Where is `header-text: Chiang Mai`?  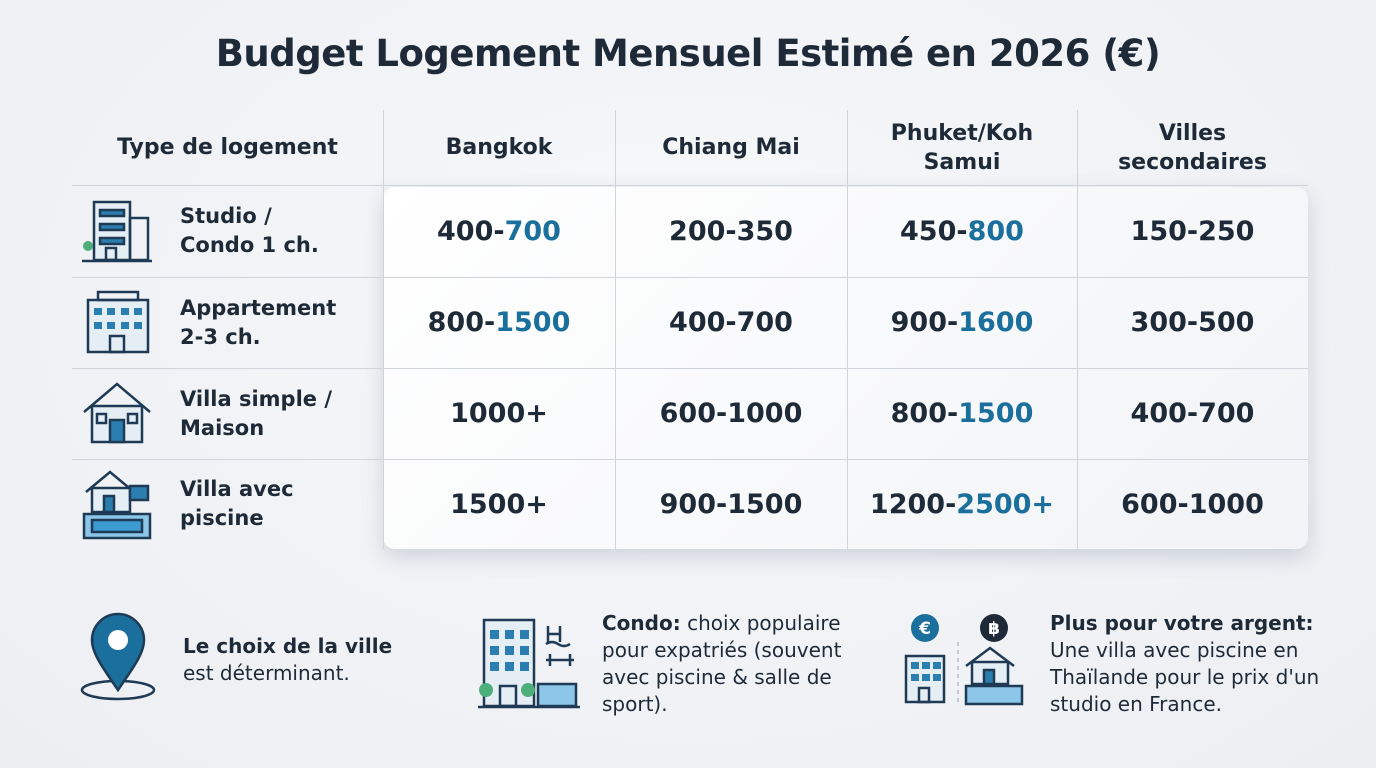
header-text: Chiang Mai is located at coordinates (731, 147).